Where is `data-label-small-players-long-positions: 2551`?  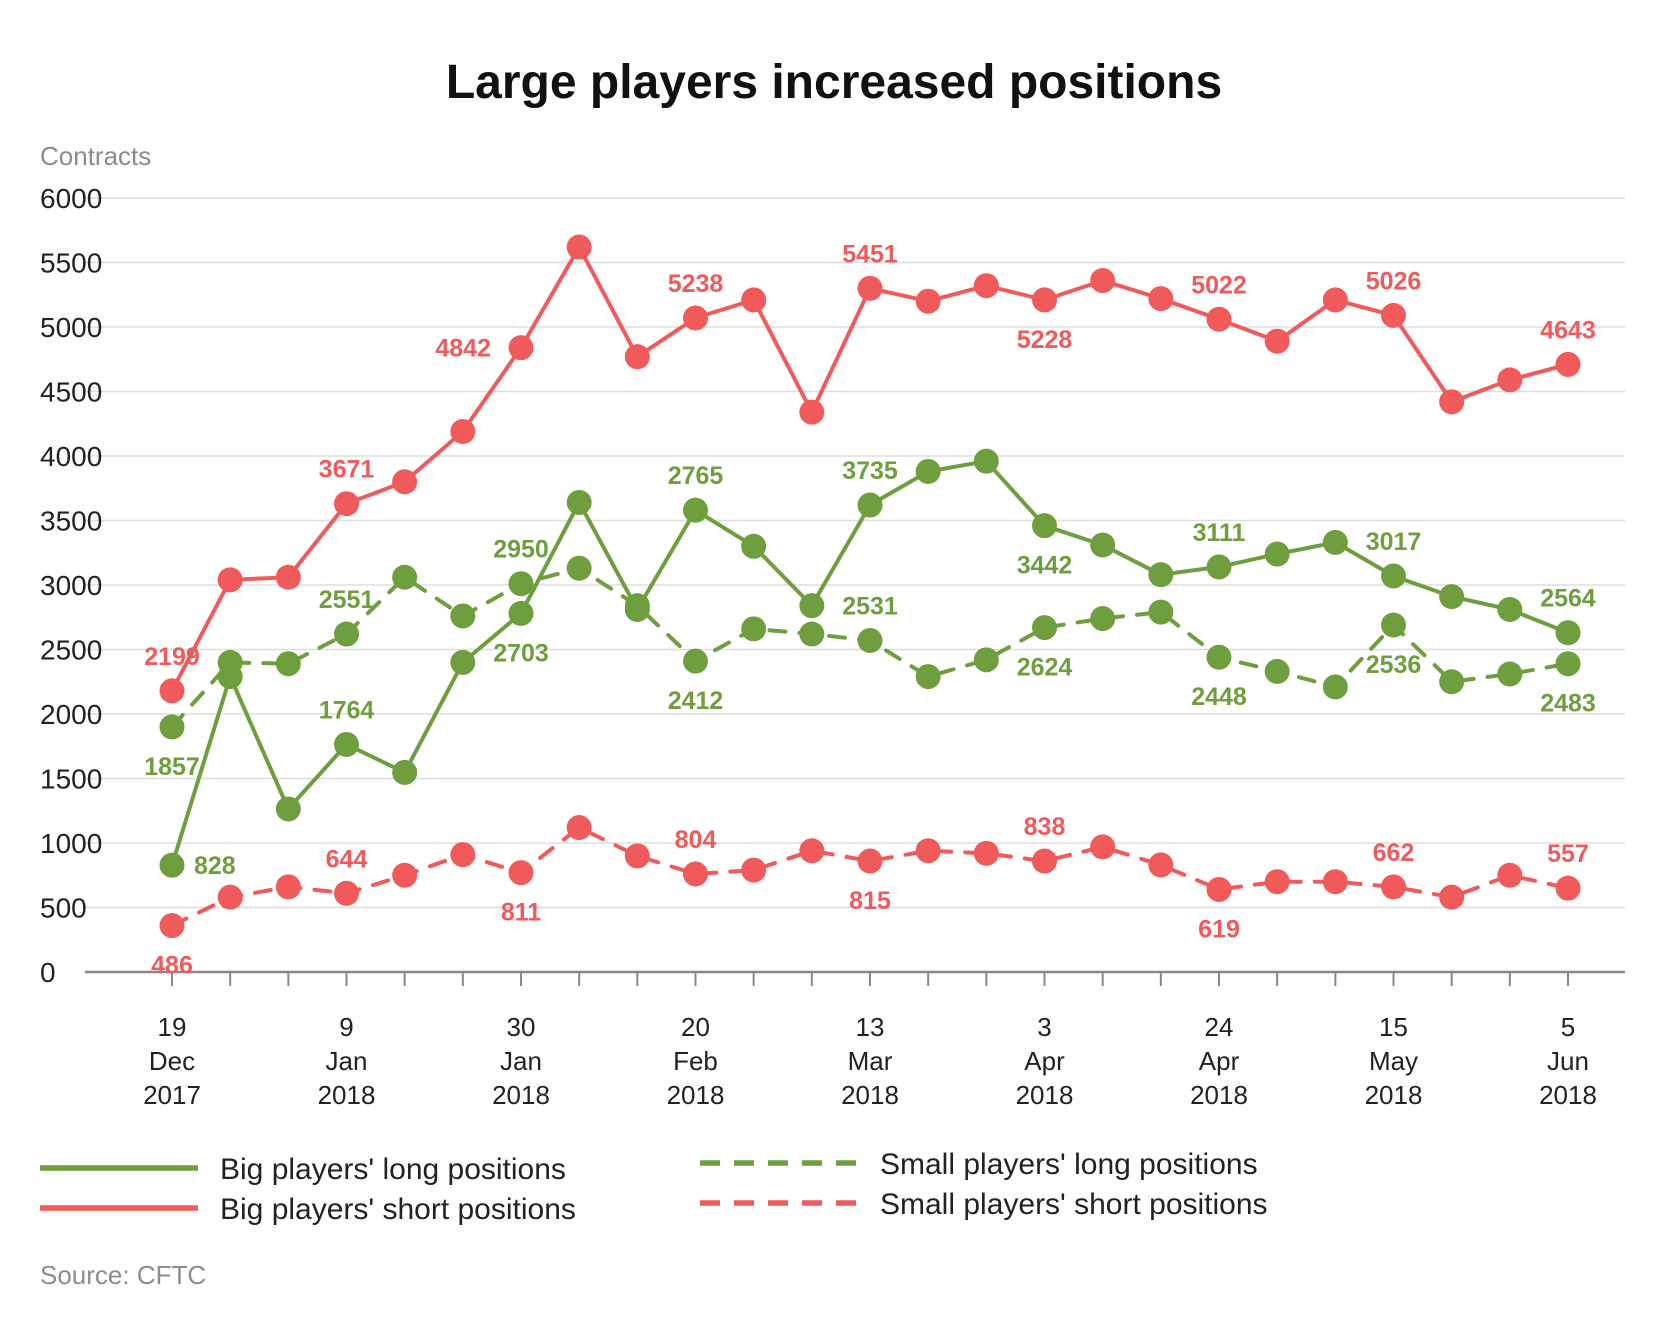 data-label-small-players-long-positions: 2551 is located at coordinates (347, 600).